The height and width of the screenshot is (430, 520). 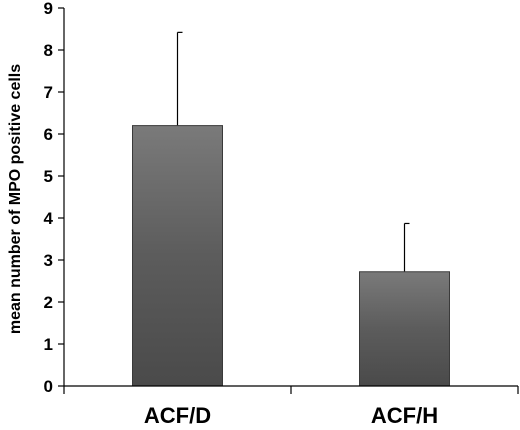 What do you see at coordinates (404, 415) in the screenshot?
I see `category-label: ACF/H` at bounding box center [404, 415].